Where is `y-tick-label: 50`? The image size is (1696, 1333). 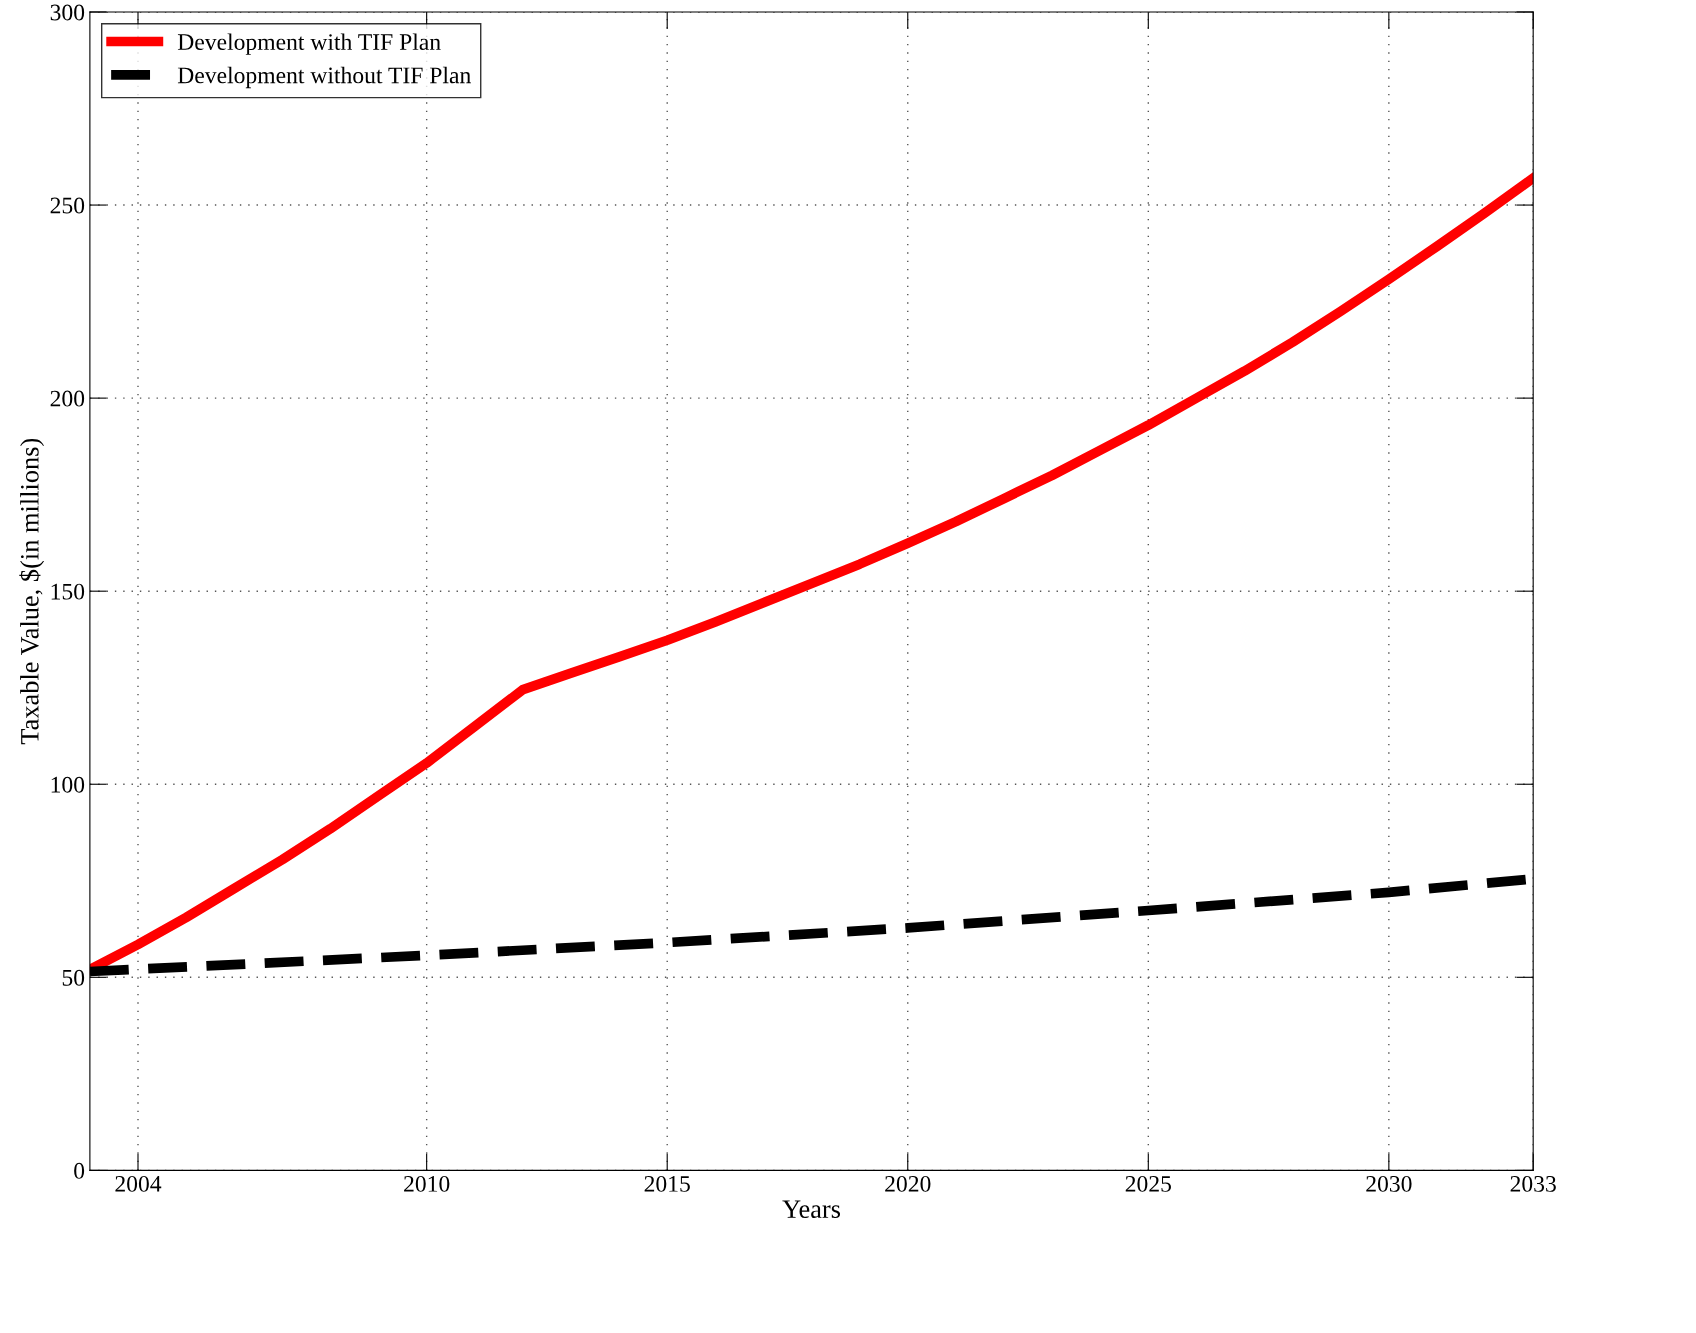
y-tick-label: 50 is located at coordinates (73, 977).